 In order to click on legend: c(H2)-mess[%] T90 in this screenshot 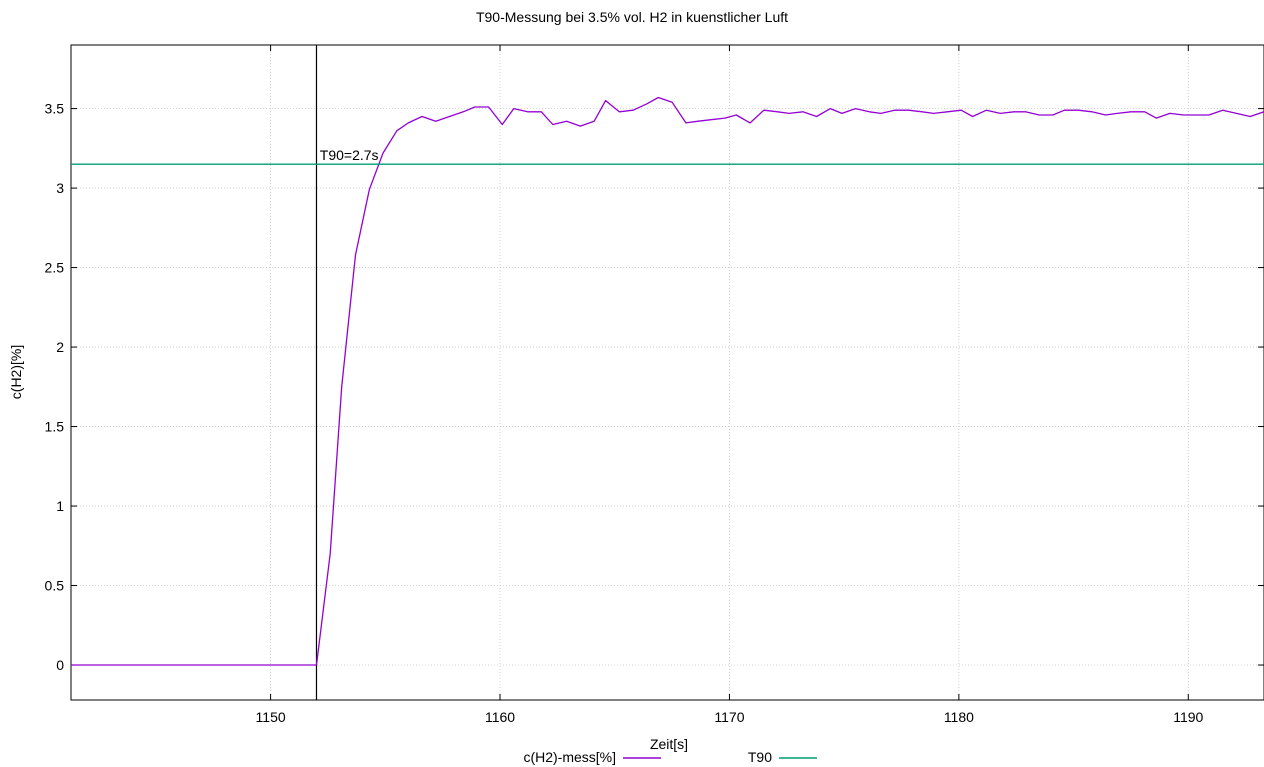, I will do `click(670, 757)`.